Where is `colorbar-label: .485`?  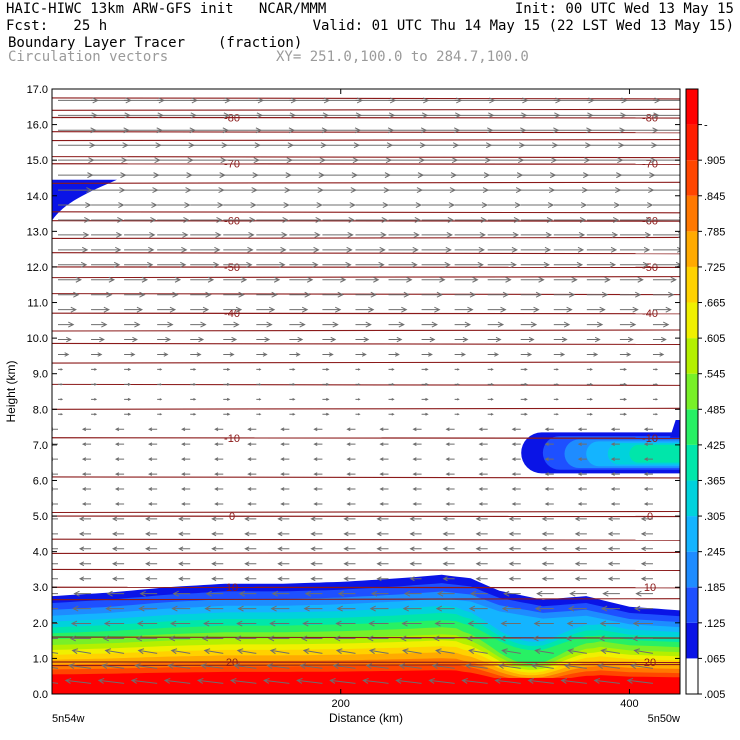 colorbar-label: .485 is located at coordinates (714, 410).